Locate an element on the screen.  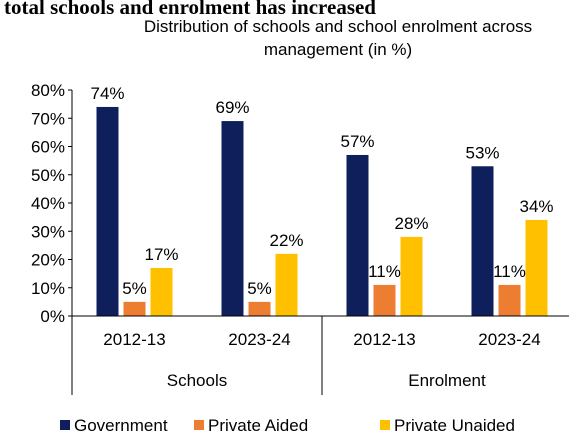
y-tick-label: 80% is located at coordinates (48, 90).